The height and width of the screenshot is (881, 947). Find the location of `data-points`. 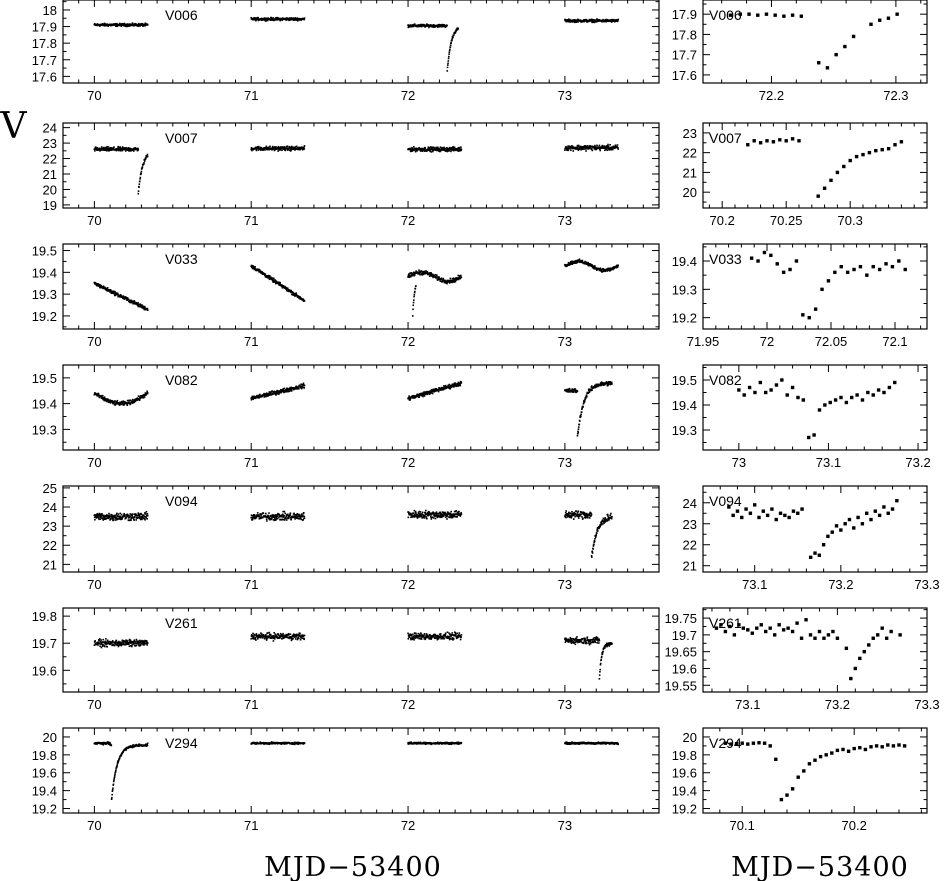

data-points is located at coordinates (353, 655).